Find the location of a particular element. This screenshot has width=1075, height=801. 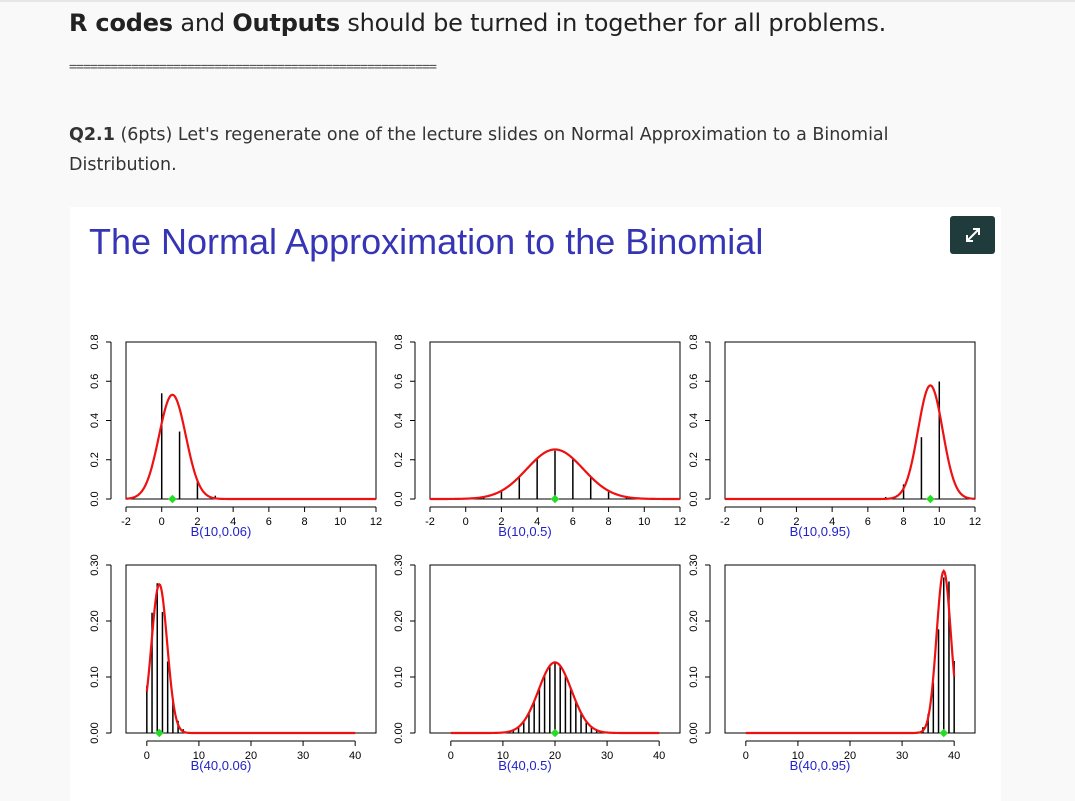

plot-panel-2: 0.0 0.2 0.4 0.6 0.8 -2 0 2 4 6 8 10 12 B(10,0.5) is located at coordinates (539, 436).